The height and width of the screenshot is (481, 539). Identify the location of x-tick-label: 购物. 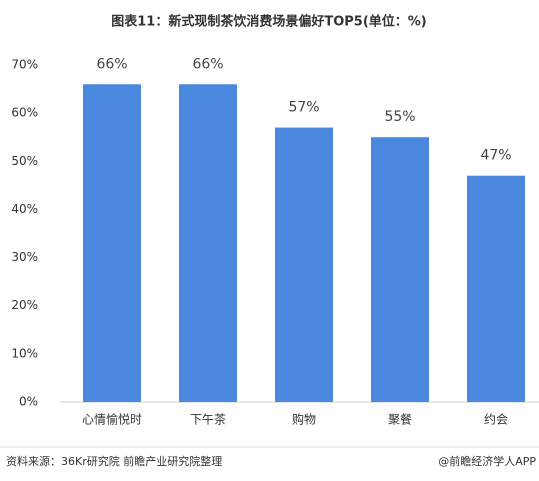
(304, 419).